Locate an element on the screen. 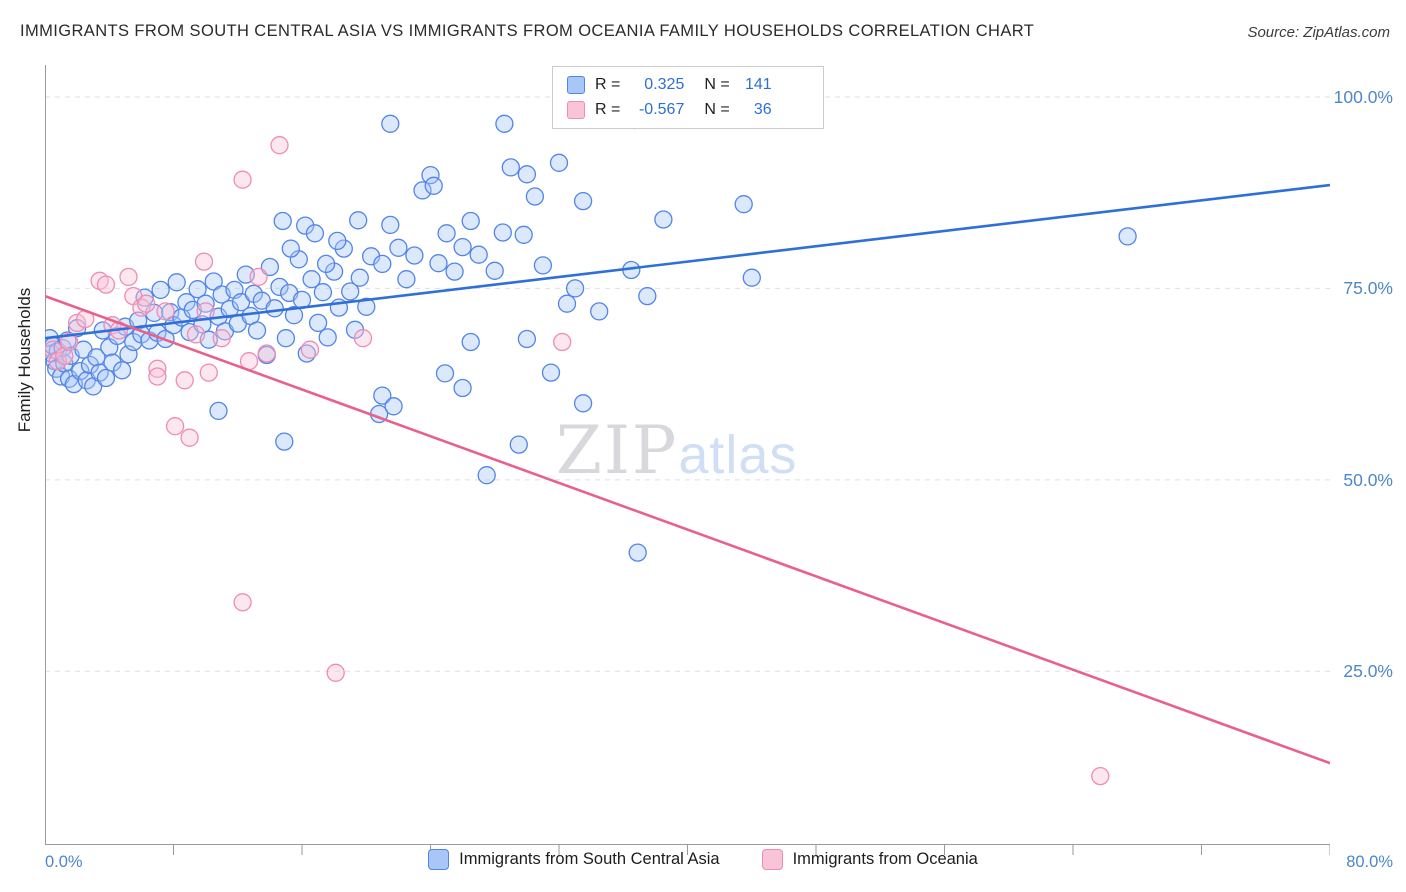 Image resolution: width=1406 pixels, height=892 pixels. legend-row-oceania: R = -0.567 N = 36 is located at coordinates (688, 110).